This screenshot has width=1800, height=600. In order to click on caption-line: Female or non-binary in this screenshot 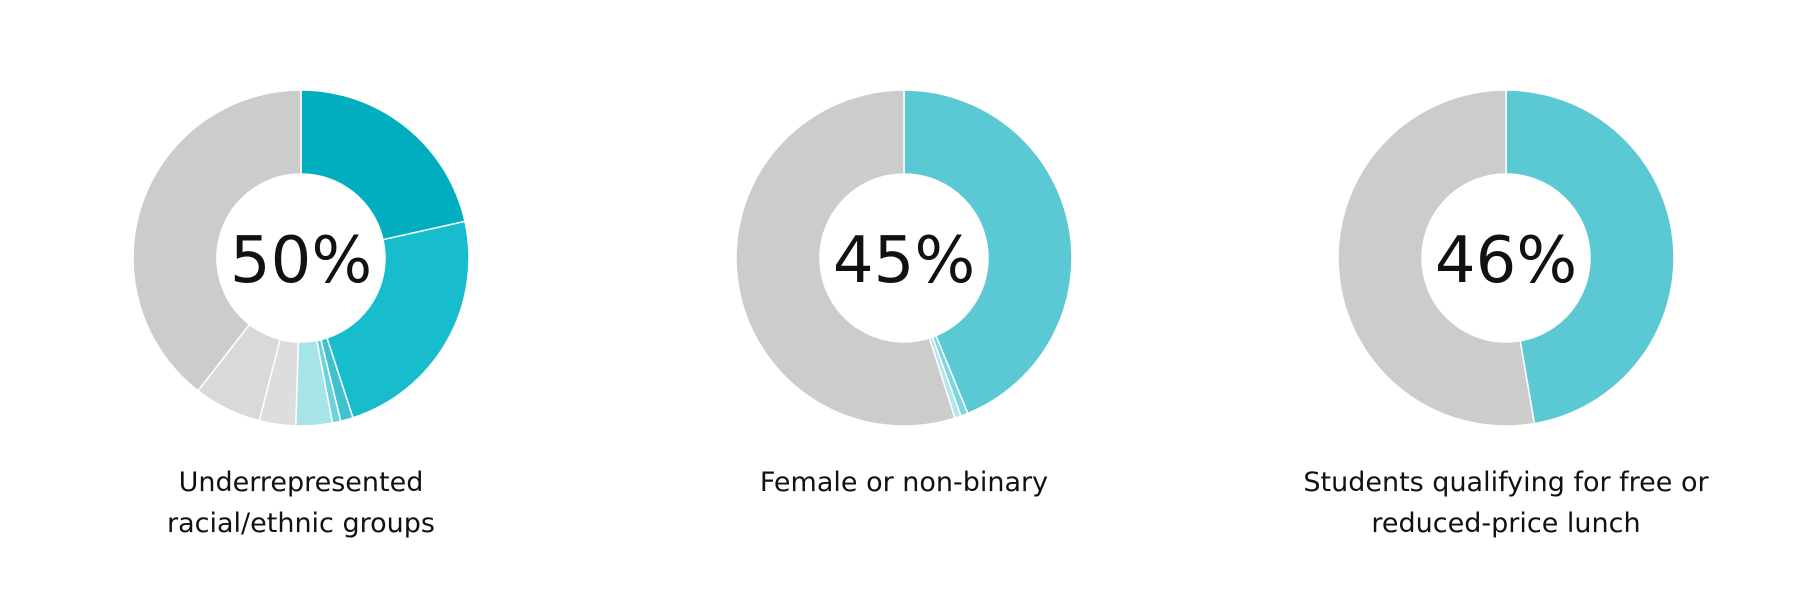, I will do `click(904, 482)`.